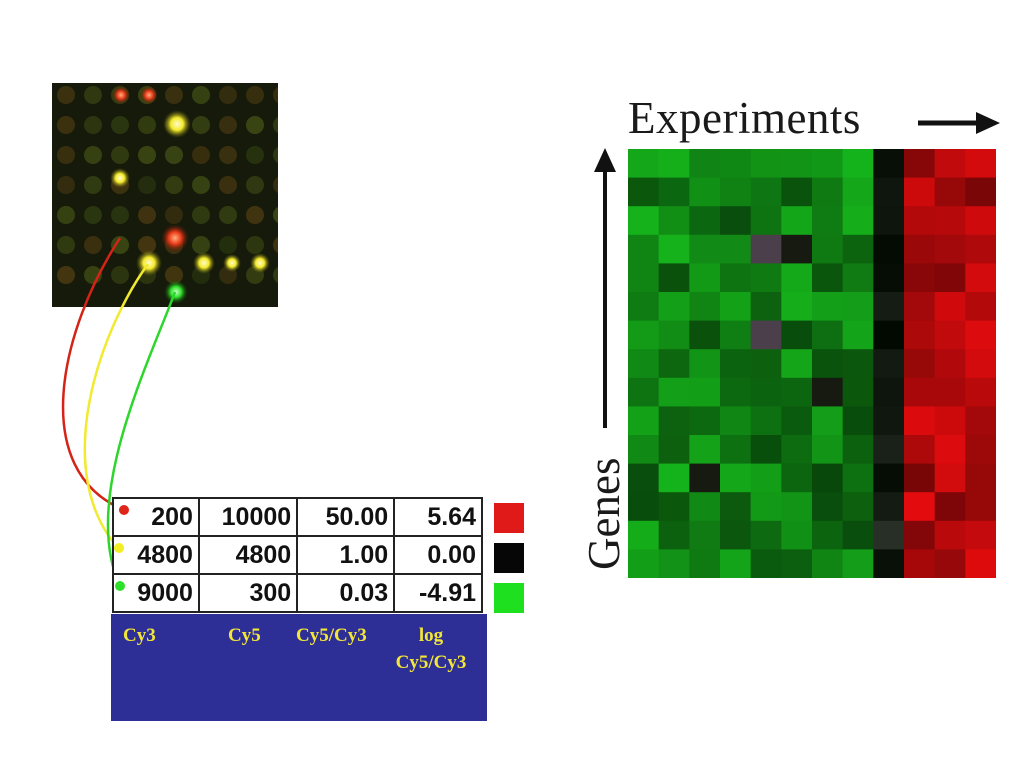 The height and width of the screenshot is (768, 1024). What do you see at coordinates (509, 518) in the screenshot?
I see `swatch-red` at bounding box center [509, 518].